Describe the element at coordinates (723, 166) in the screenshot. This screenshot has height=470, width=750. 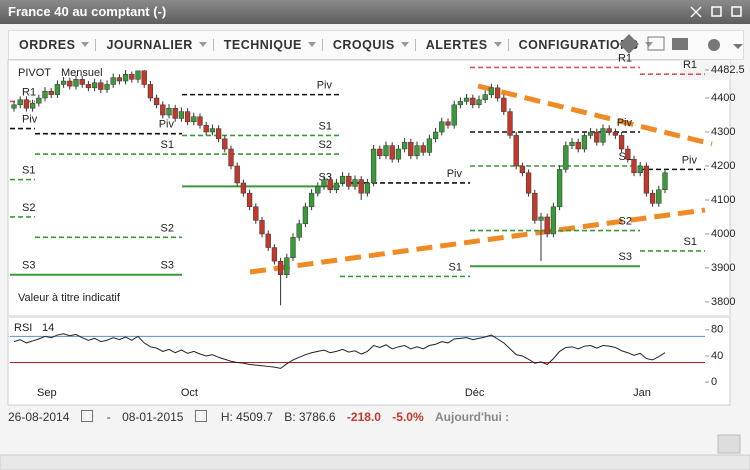
I see `y-tick-label: 4200` at that location.